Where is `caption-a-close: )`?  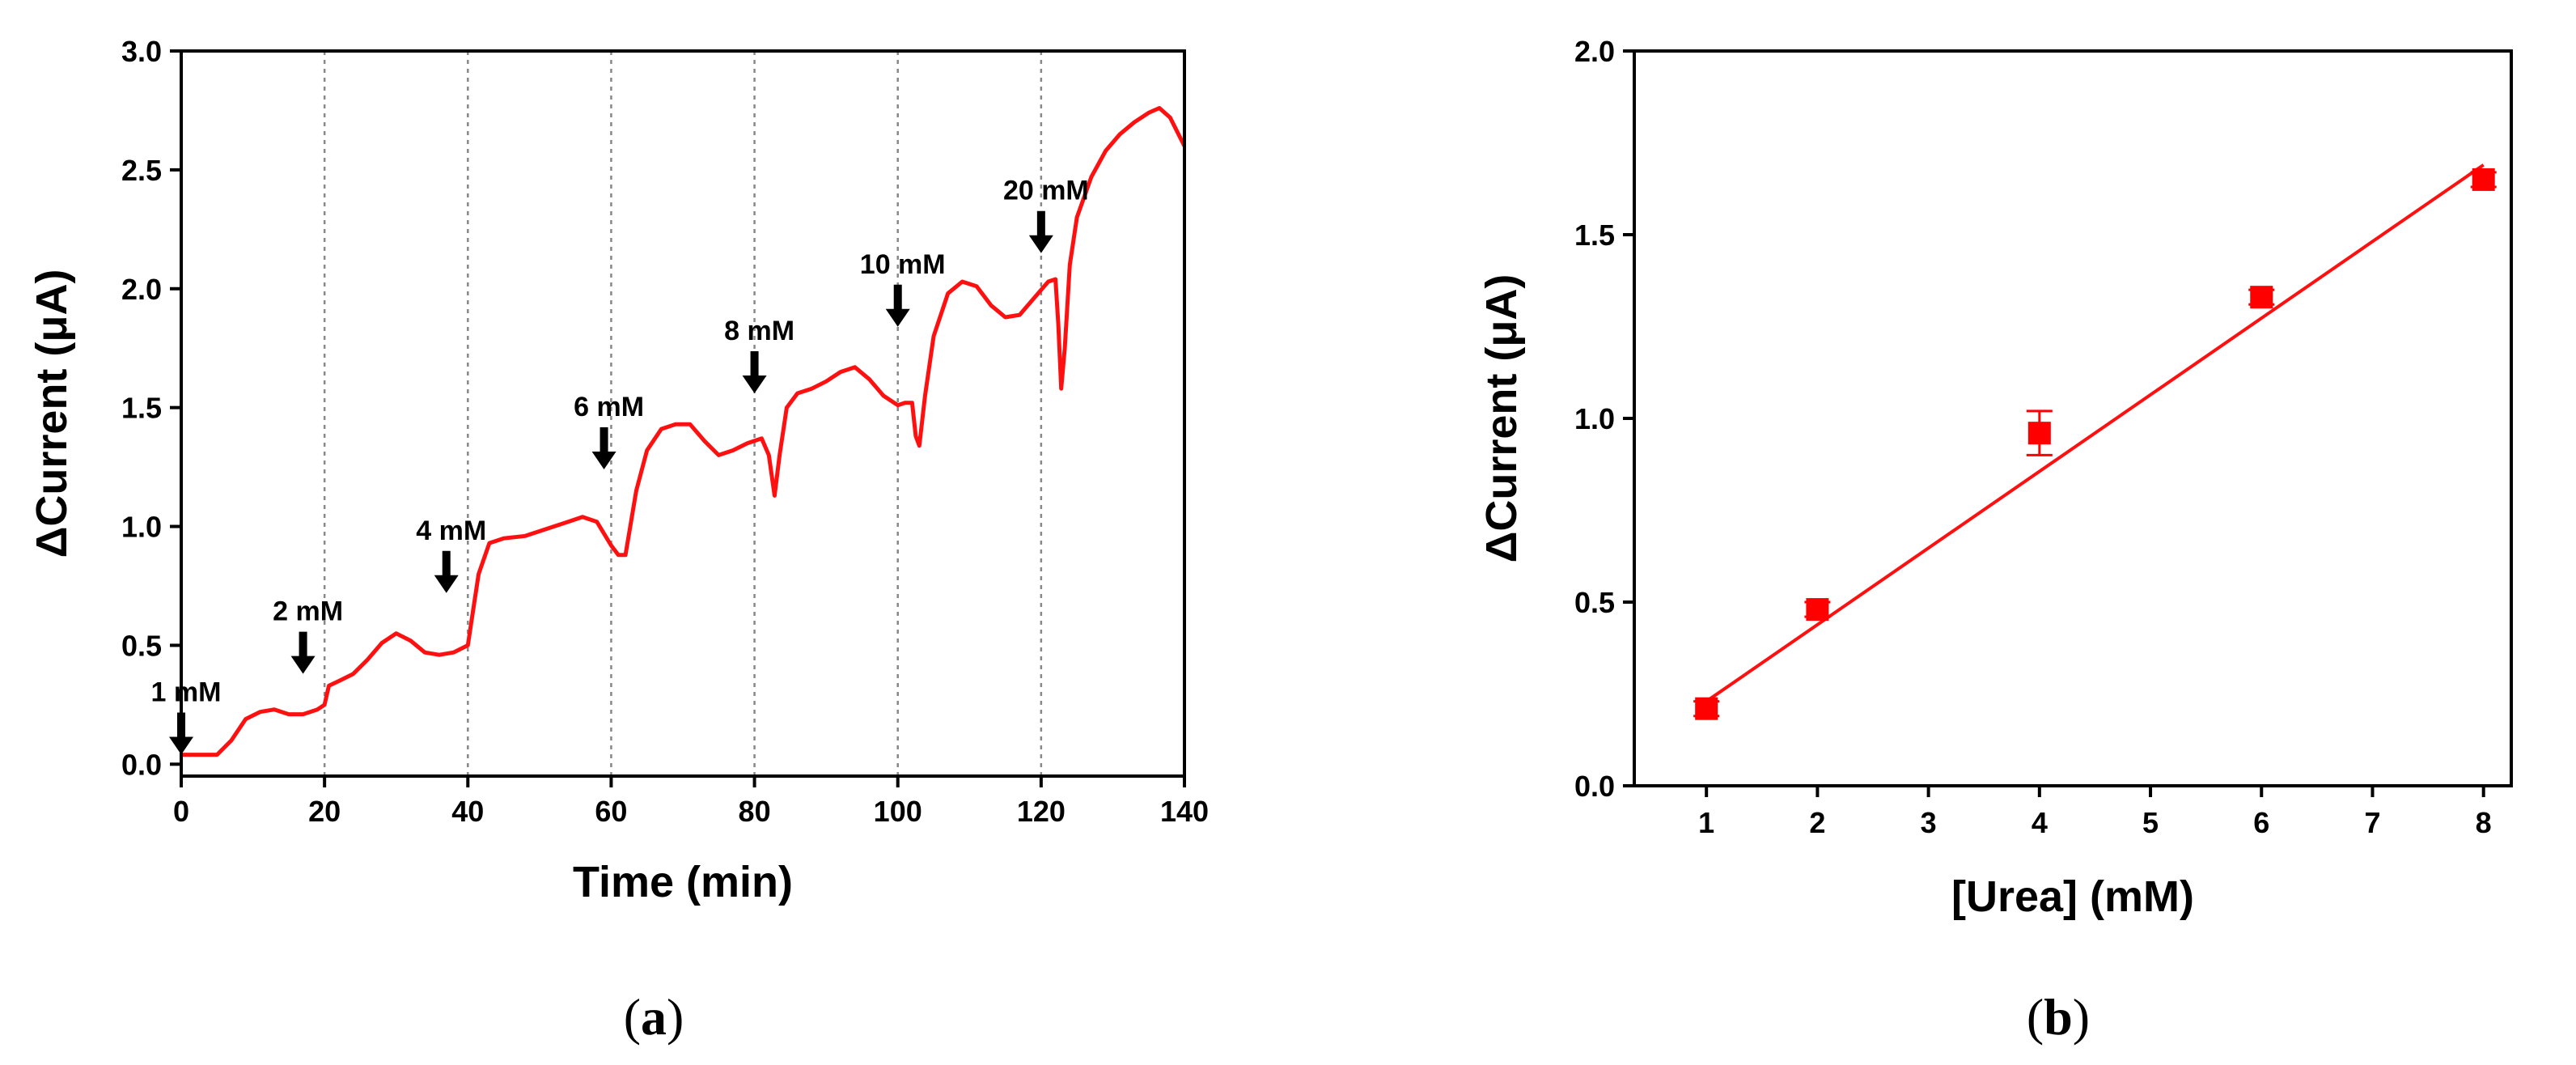
caption-a-close: ) is located at coordinates (675, 1017).